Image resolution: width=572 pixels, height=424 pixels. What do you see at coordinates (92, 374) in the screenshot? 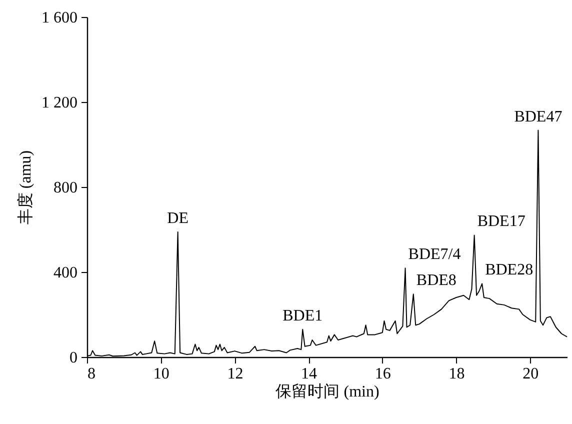
I see `x-tick-label: 8` at bounding box center [92, 374].